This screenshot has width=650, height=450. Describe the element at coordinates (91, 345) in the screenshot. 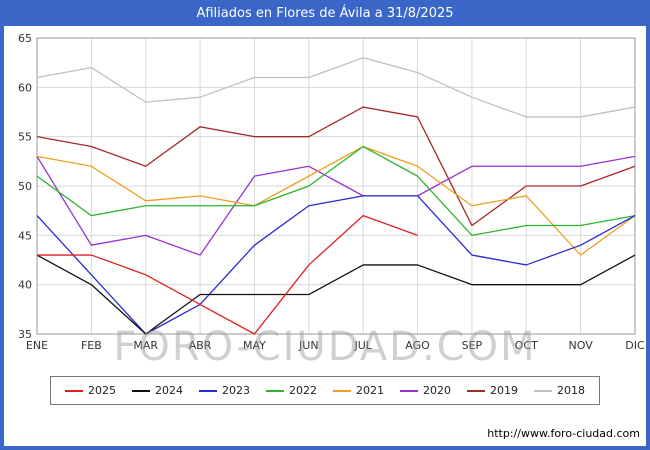

I see `x-tick-label: FEB` at that location.